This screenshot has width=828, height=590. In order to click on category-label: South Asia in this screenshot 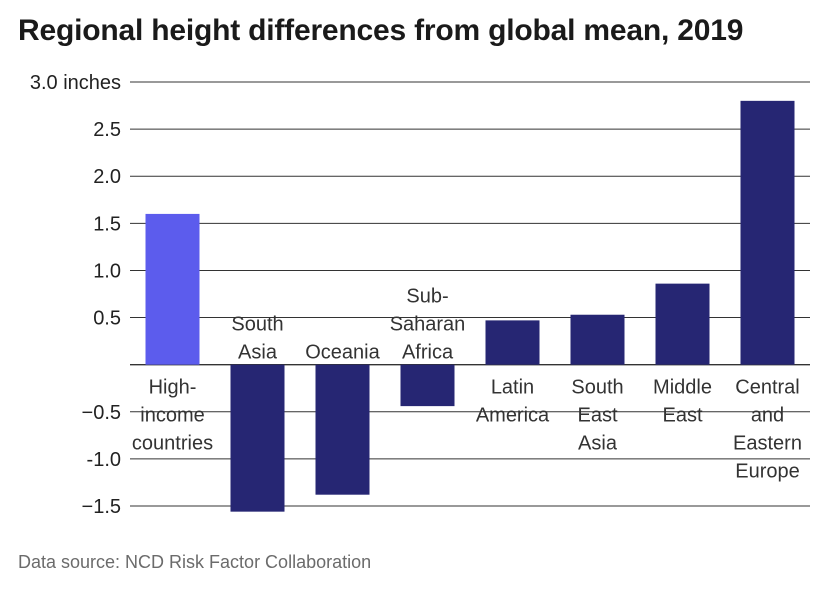, I will do `click(257, 339)`.